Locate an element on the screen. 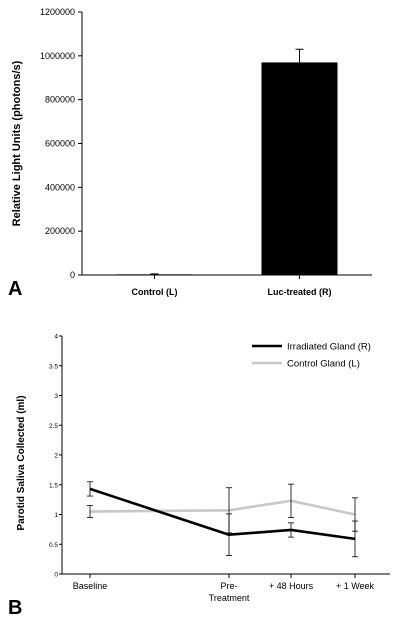  x-tick-label: + 1 Week is located at coordinates (355, 586).